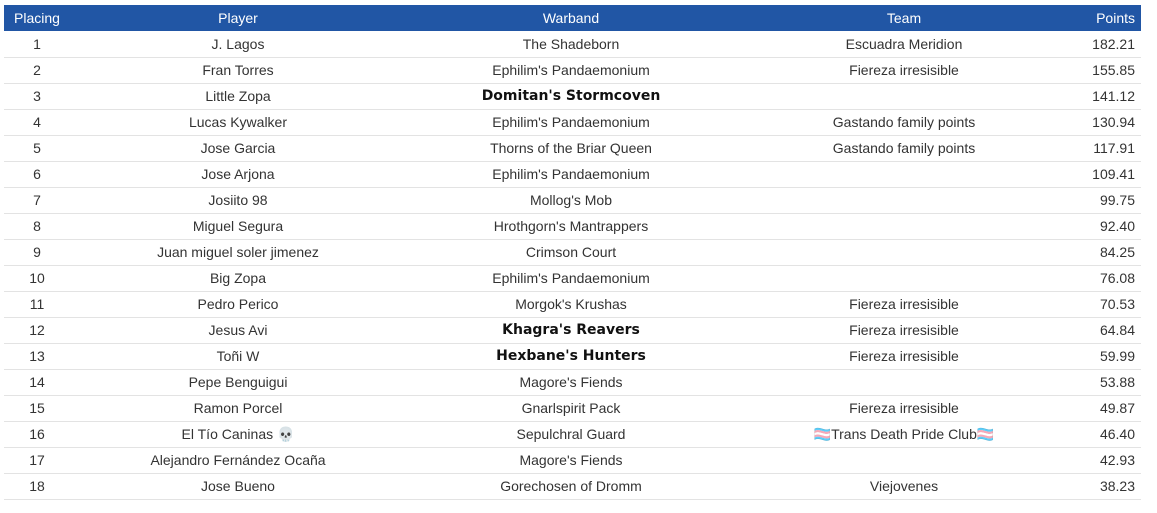 This screenshot has width=1157, height=513. Describe the element at coordinates (37, 252) in the screenshot. I see `cell-placing: 9` at that location.